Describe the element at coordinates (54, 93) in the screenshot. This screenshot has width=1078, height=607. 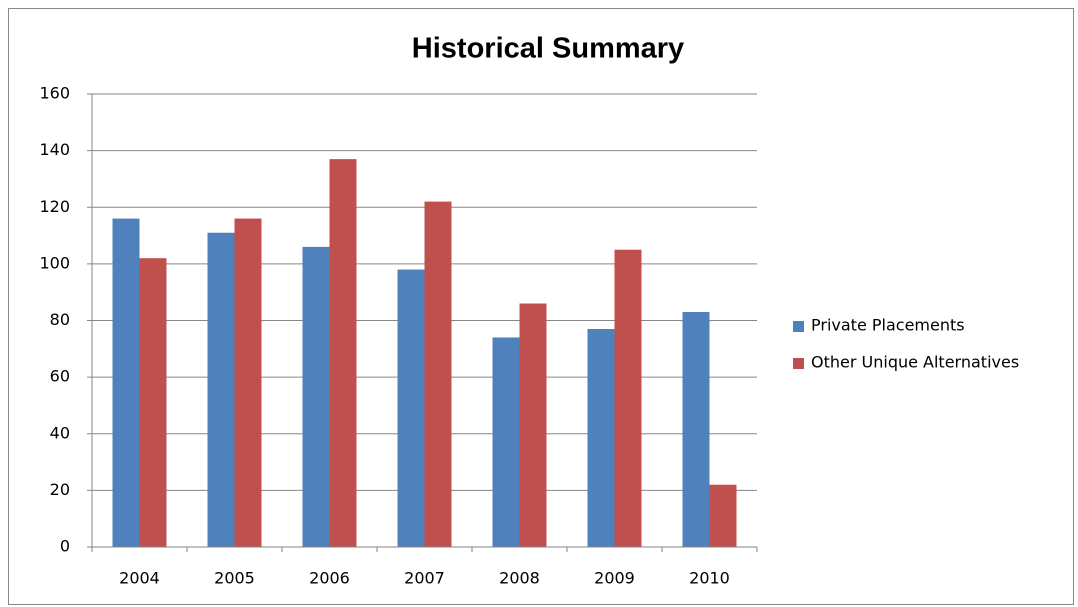
I see `y-tick-label: 160` at that location.